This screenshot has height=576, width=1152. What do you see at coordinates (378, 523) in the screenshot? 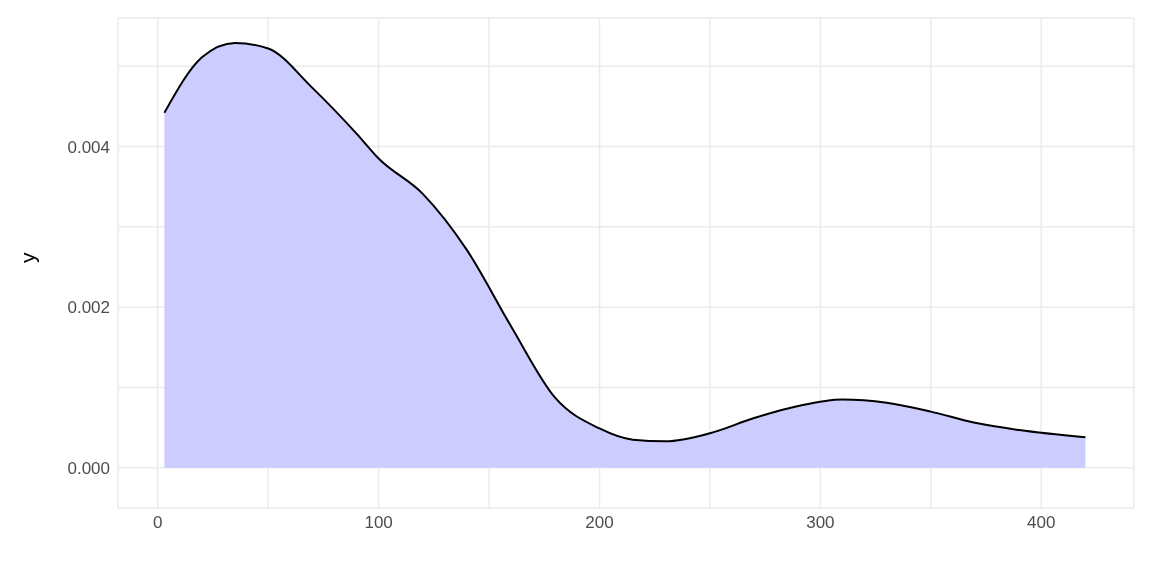
I see `x-tick-label: 100` at bounding box center [378, 523].